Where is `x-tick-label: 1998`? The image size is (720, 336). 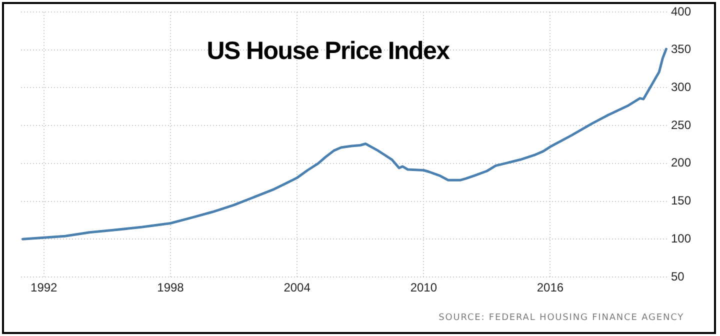 x-tick-label: 1998 is located at coordinates (170, 287).